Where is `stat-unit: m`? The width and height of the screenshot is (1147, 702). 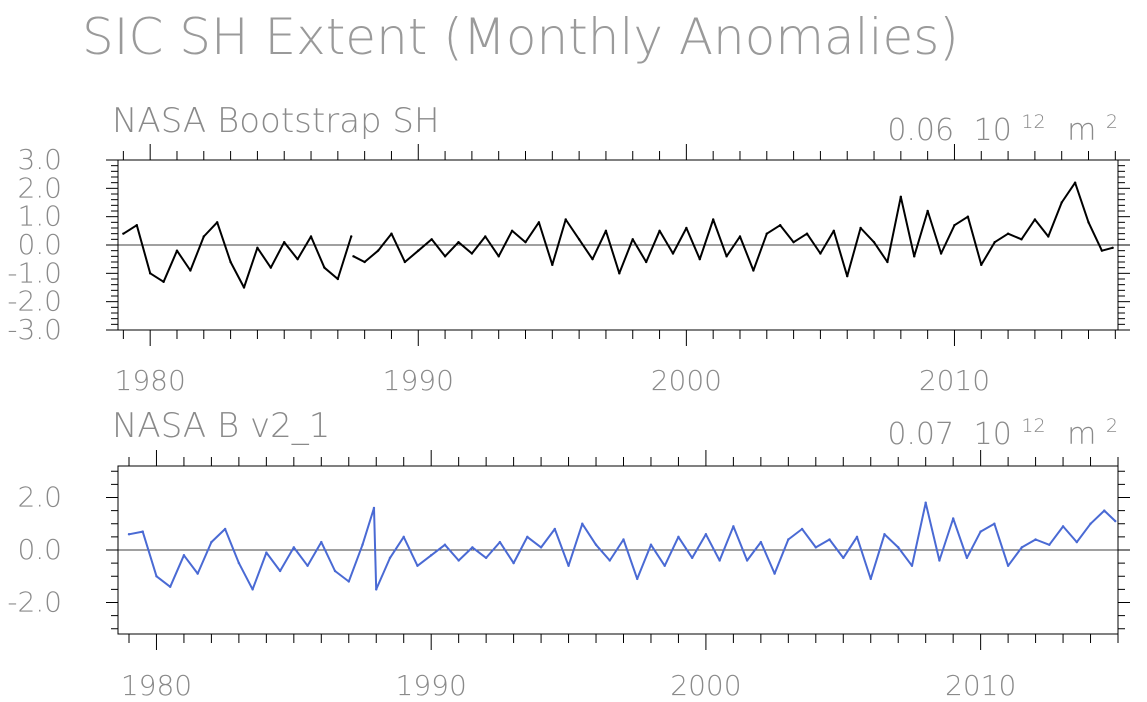
stat-unit: m is located at coordinates (1081, 130).